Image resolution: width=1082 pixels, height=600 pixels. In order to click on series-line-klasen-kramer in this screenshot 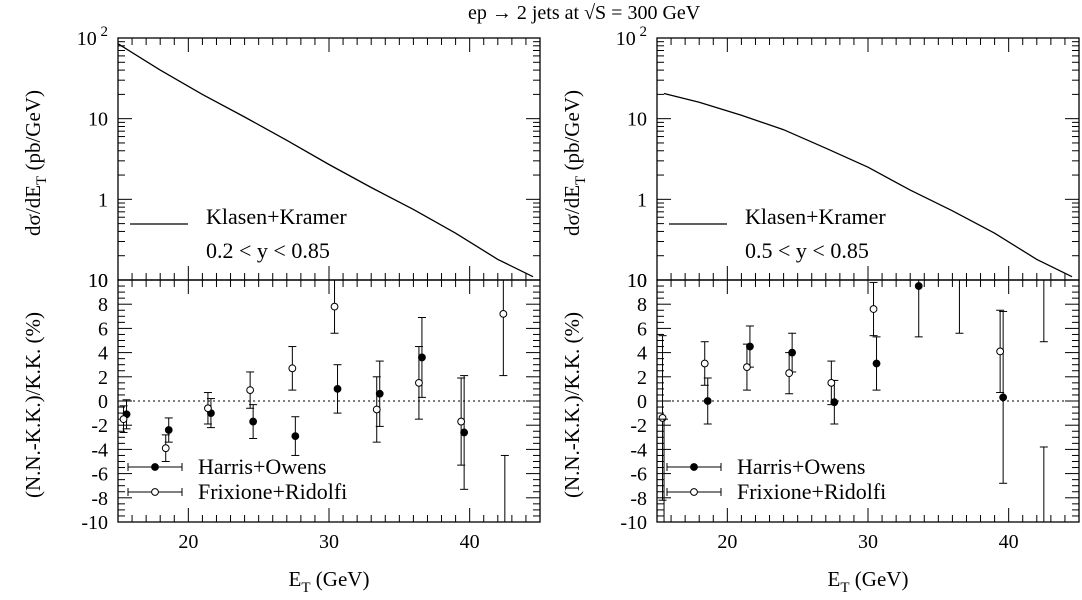, I will do `click(868, 185)`.